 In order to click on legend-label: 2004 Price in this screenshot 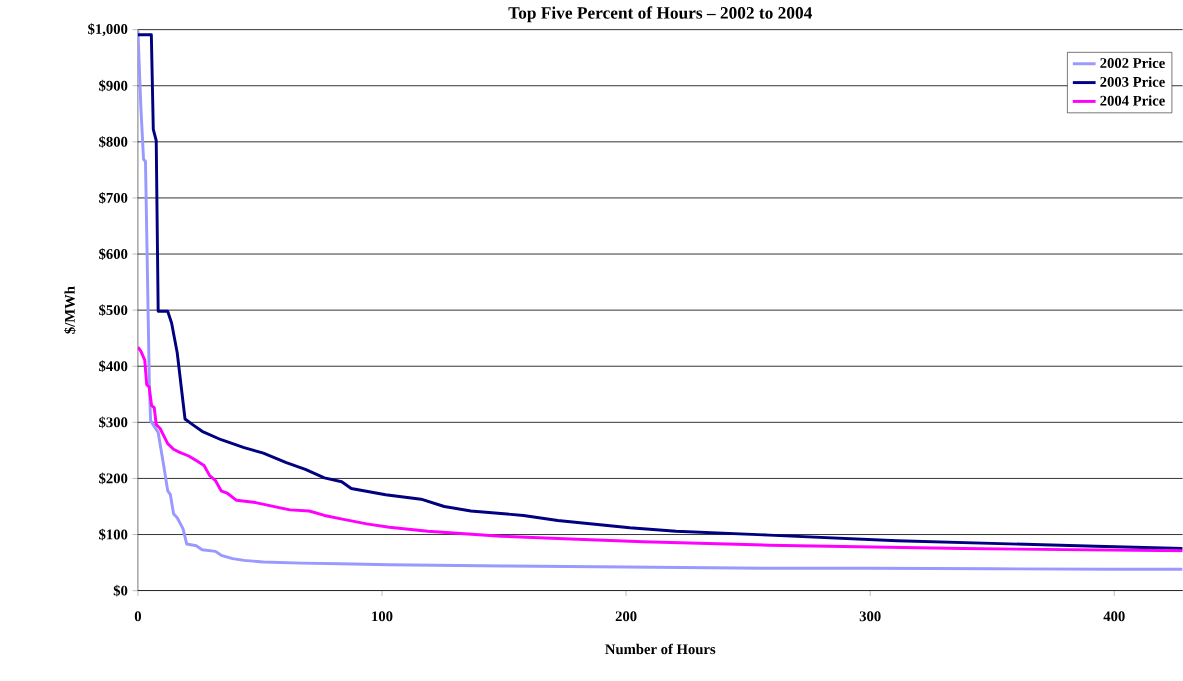, I will do `click(1132, 100)`.